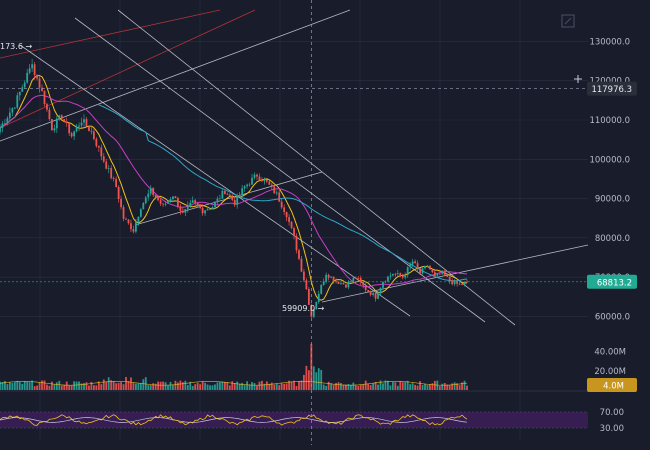 Image resolution: width=650 pixels, height=450 pixels. I want to click on plus-icon, so click(578, 79).